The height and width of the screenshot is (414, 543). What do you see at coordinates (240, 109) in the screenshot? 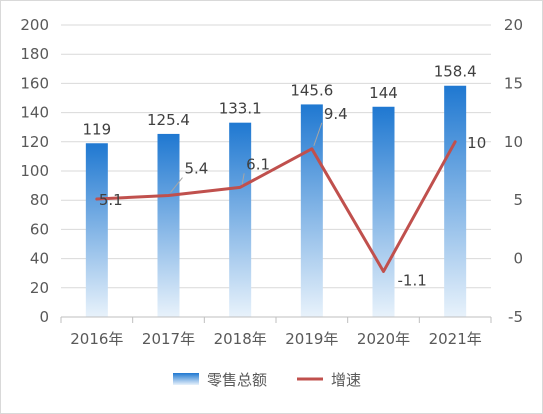
I see `bar-value-label: 133.1` at bounding box center [240, 109].